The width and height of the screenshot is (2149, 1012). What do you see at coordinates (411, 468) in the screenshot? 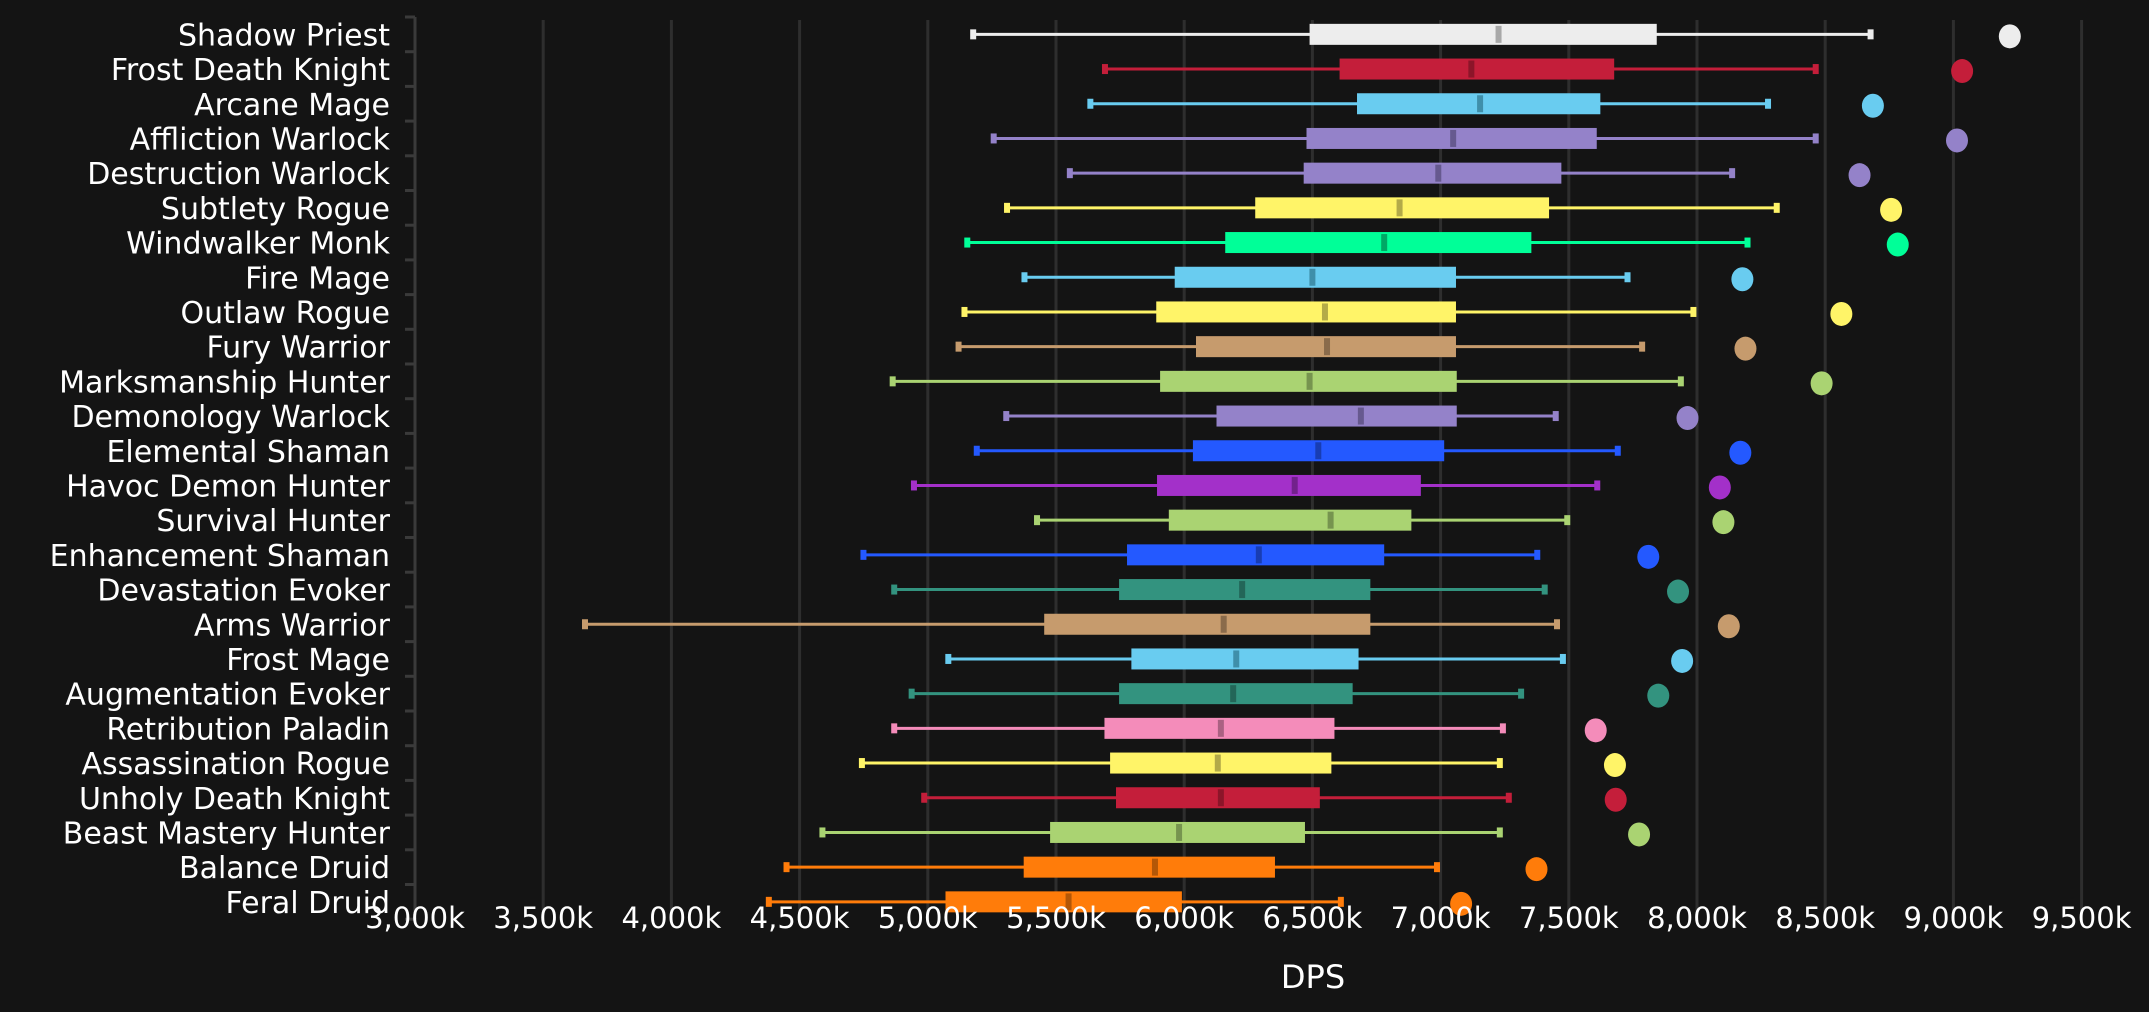
I see `y-axis` at bounding box center [411, 468].